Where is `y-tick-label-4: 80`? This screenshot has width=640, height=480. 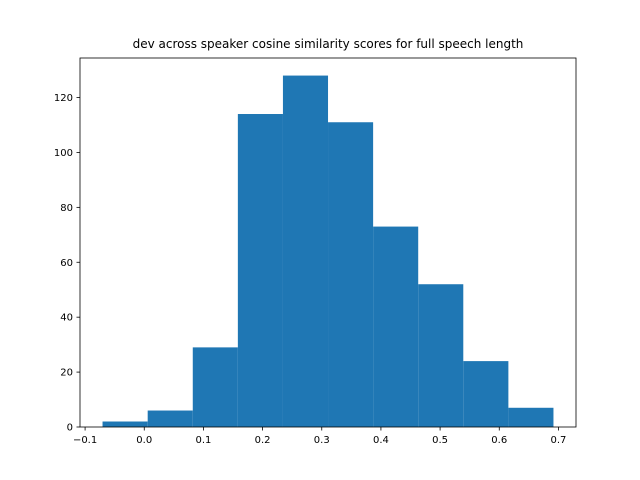
y-tick-label-4: 80 is located at coordinates (66, 208).